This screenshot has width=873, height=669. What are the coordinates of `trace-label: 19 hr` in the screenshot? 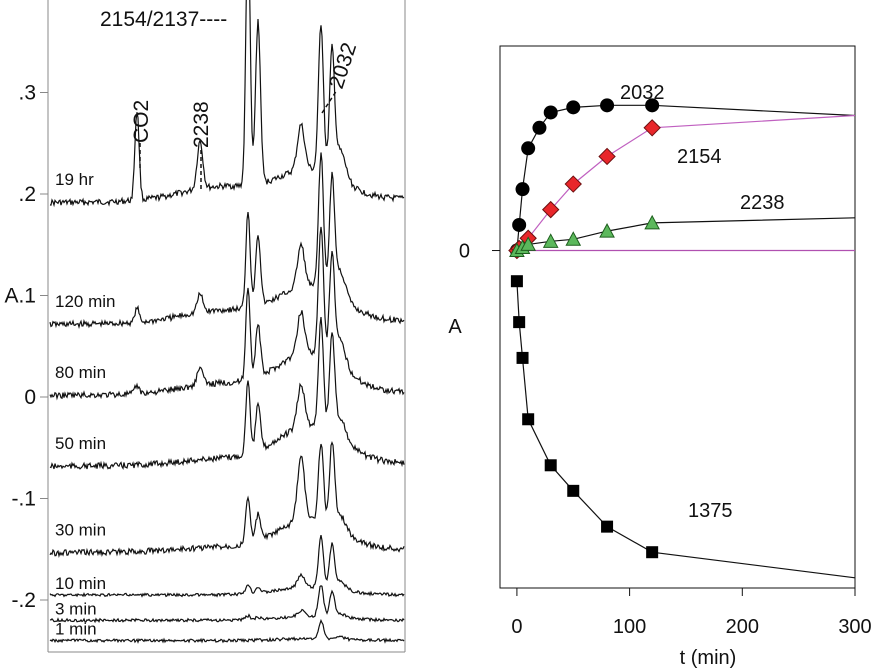 It's located at (74, 179).